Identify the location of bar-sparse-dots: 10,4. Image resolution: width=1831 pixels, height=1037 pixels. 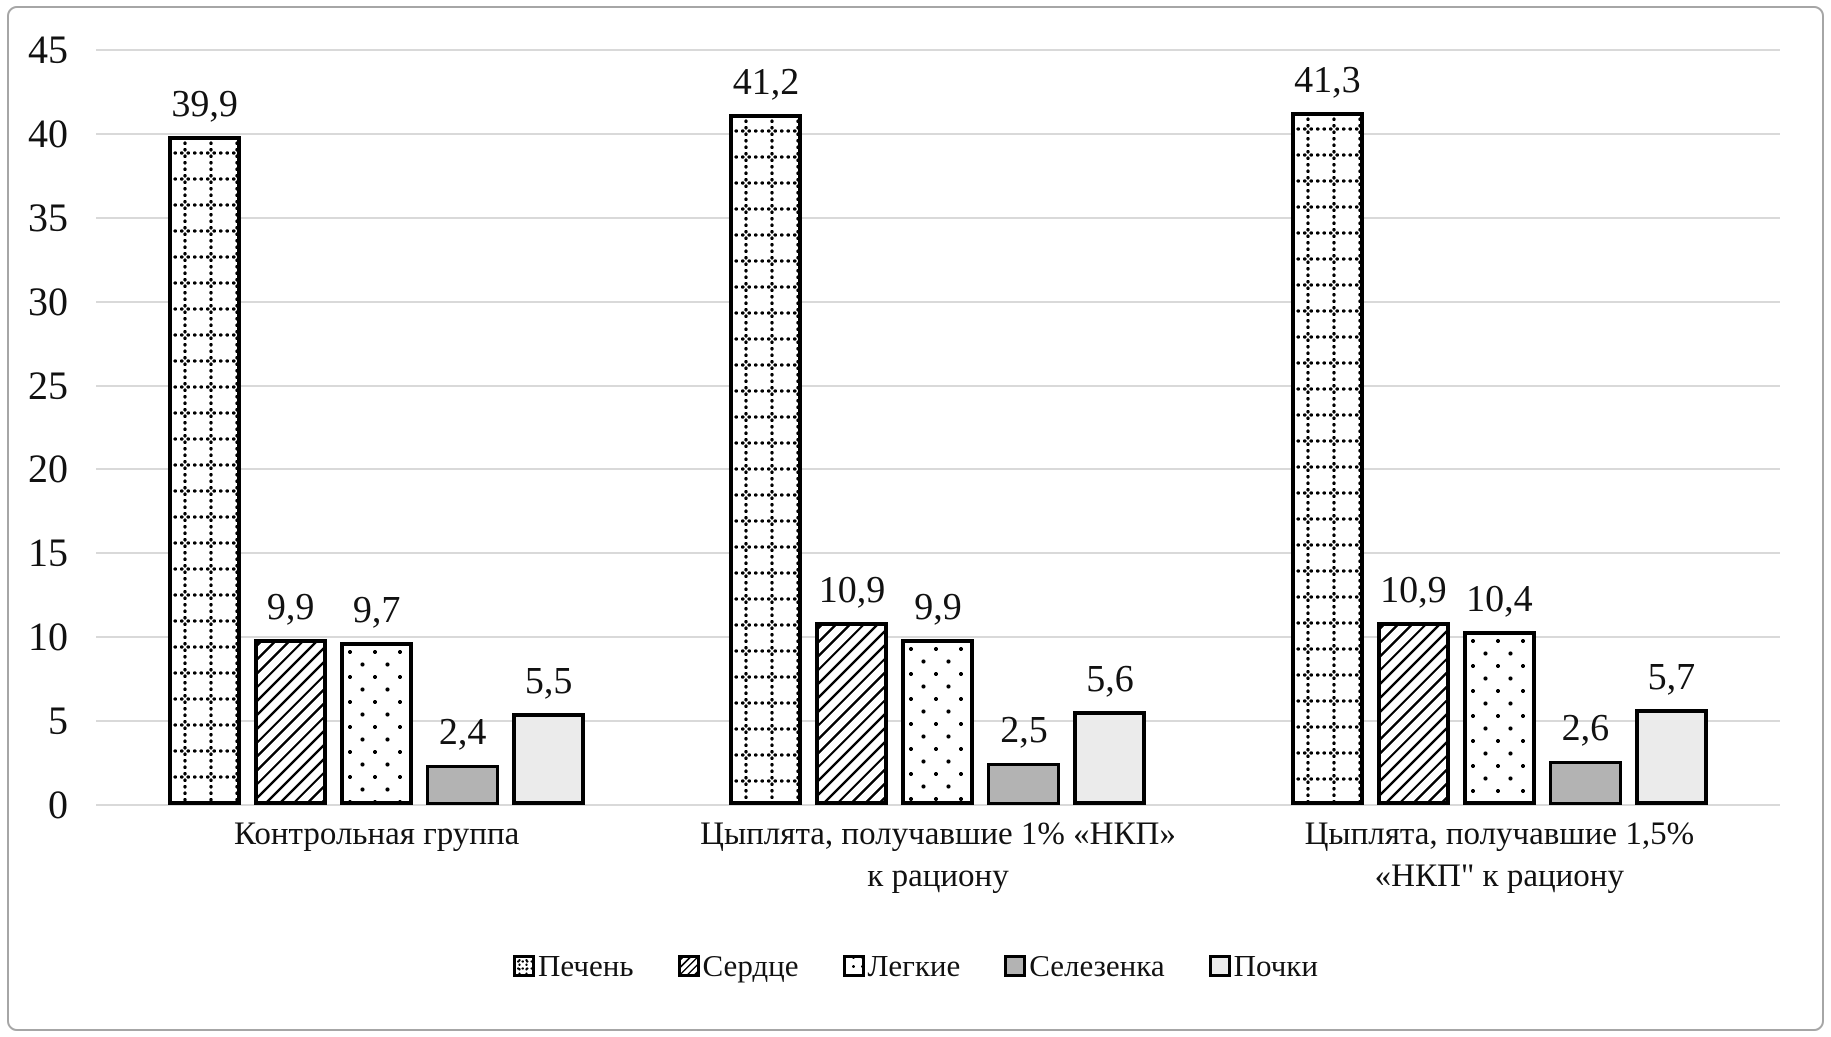
(1499, 691).